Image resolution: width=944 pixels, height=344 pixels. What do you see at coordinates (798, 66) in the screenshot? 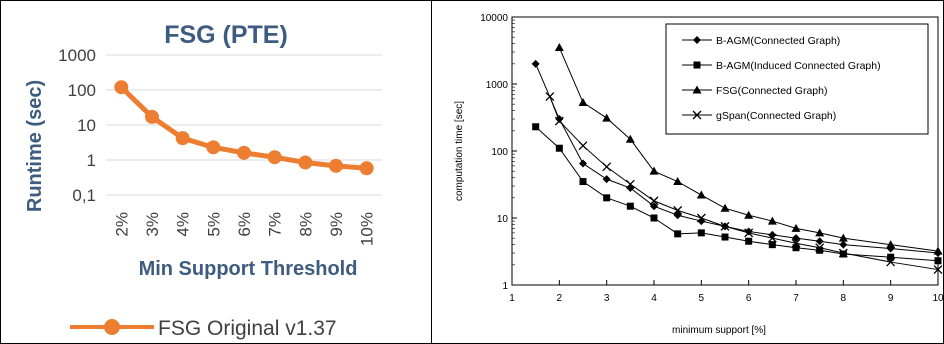
I see `right-legend-label: B-AGM(Induced Connected Graph)` at bounding box center [798, 66].